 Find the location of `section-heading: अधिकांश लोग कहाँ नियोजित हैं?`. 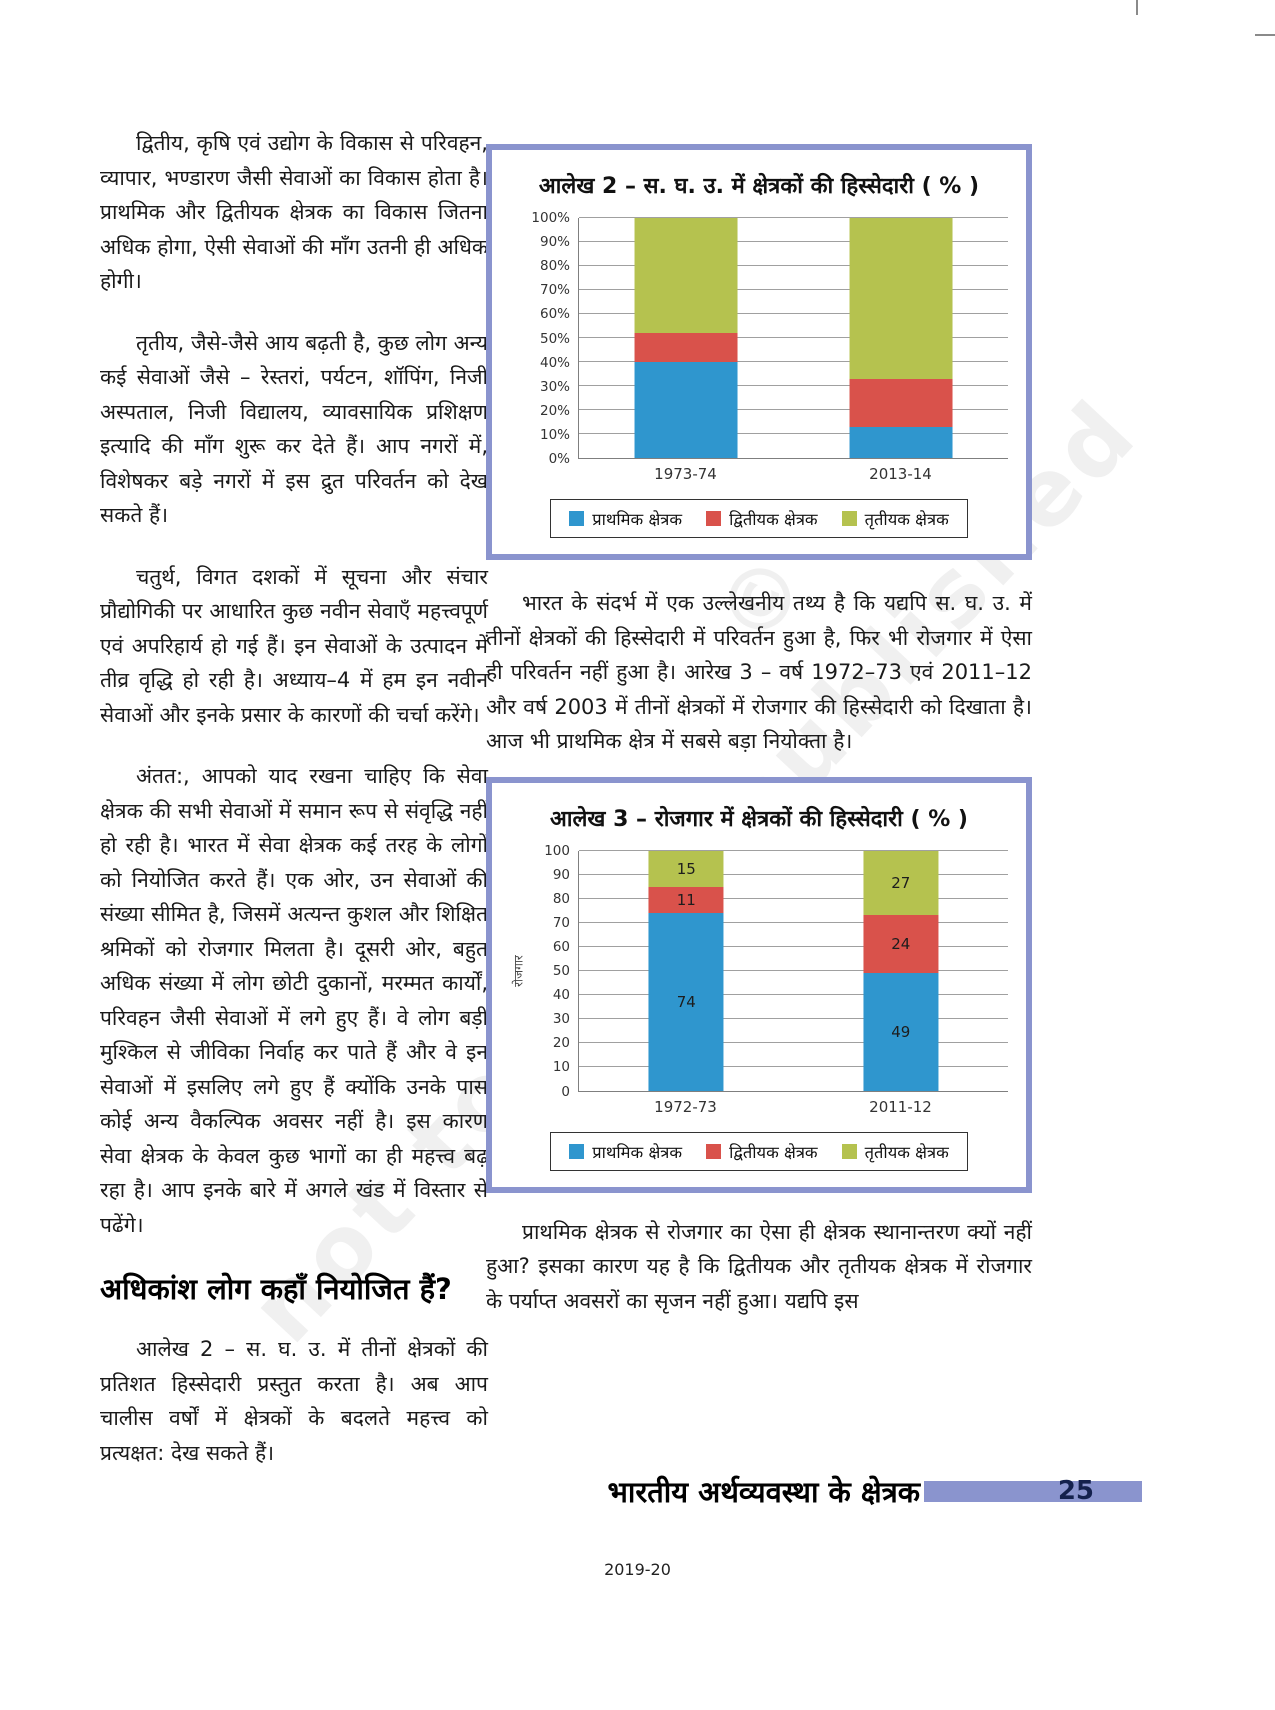

section-heading: अधिकांश लोग कहाँ नियोजित हैं? is located at coordinates (276, 1289).